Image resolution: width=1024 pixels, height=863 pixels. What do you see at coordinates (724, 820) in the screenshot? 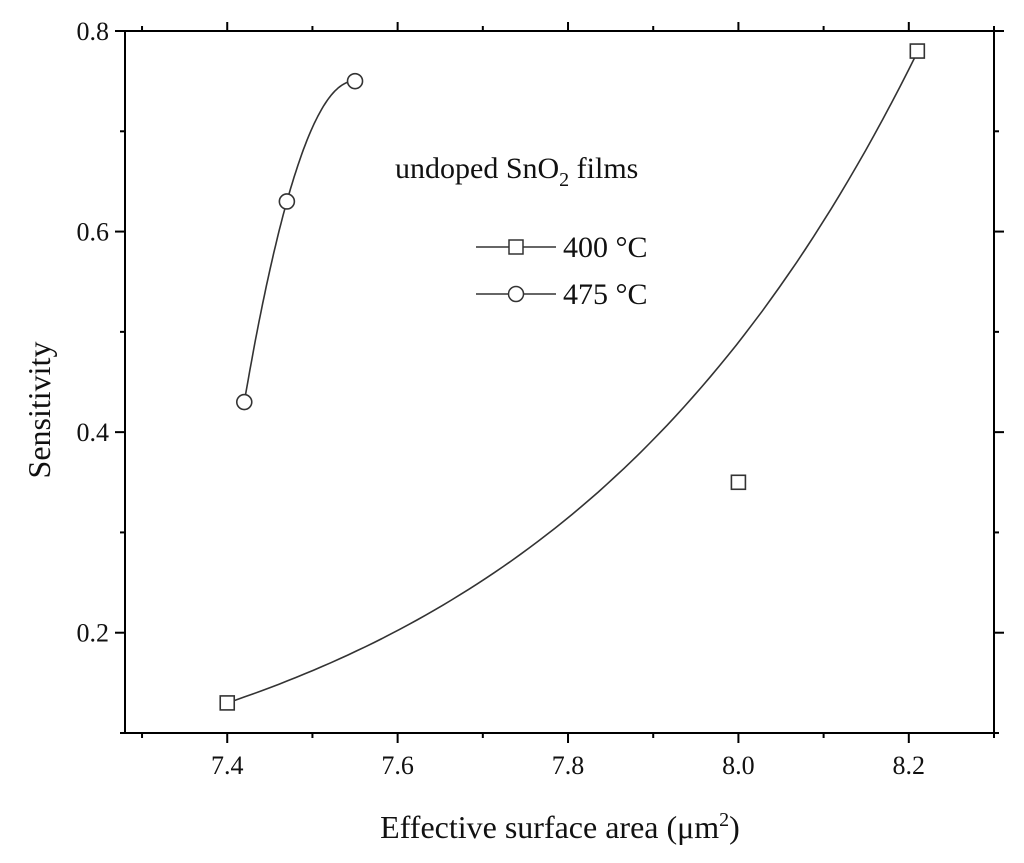
I see `x-axis-title-sup: 2` at bounding box center [724, 820].